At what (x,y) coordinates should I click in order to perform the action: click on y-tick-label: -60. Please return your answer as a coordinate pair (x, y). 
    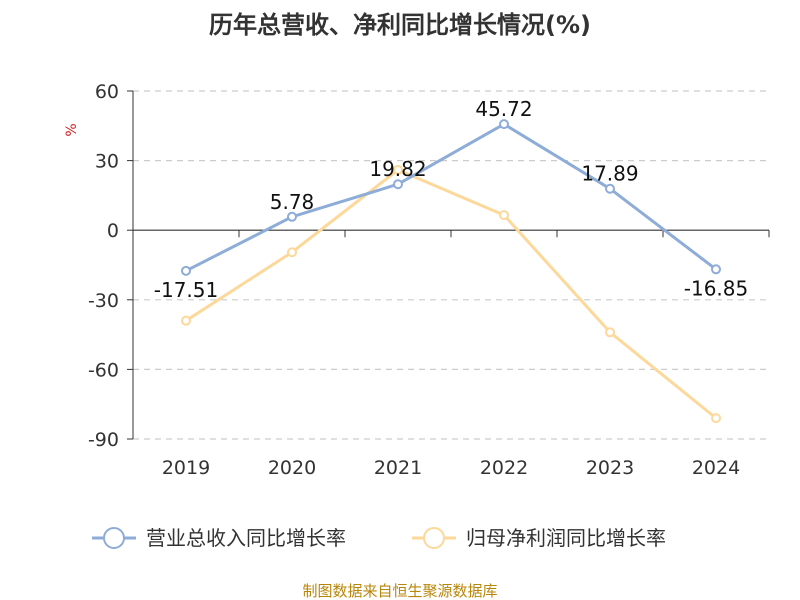
    Looking at the image, I should click on (103, 370).